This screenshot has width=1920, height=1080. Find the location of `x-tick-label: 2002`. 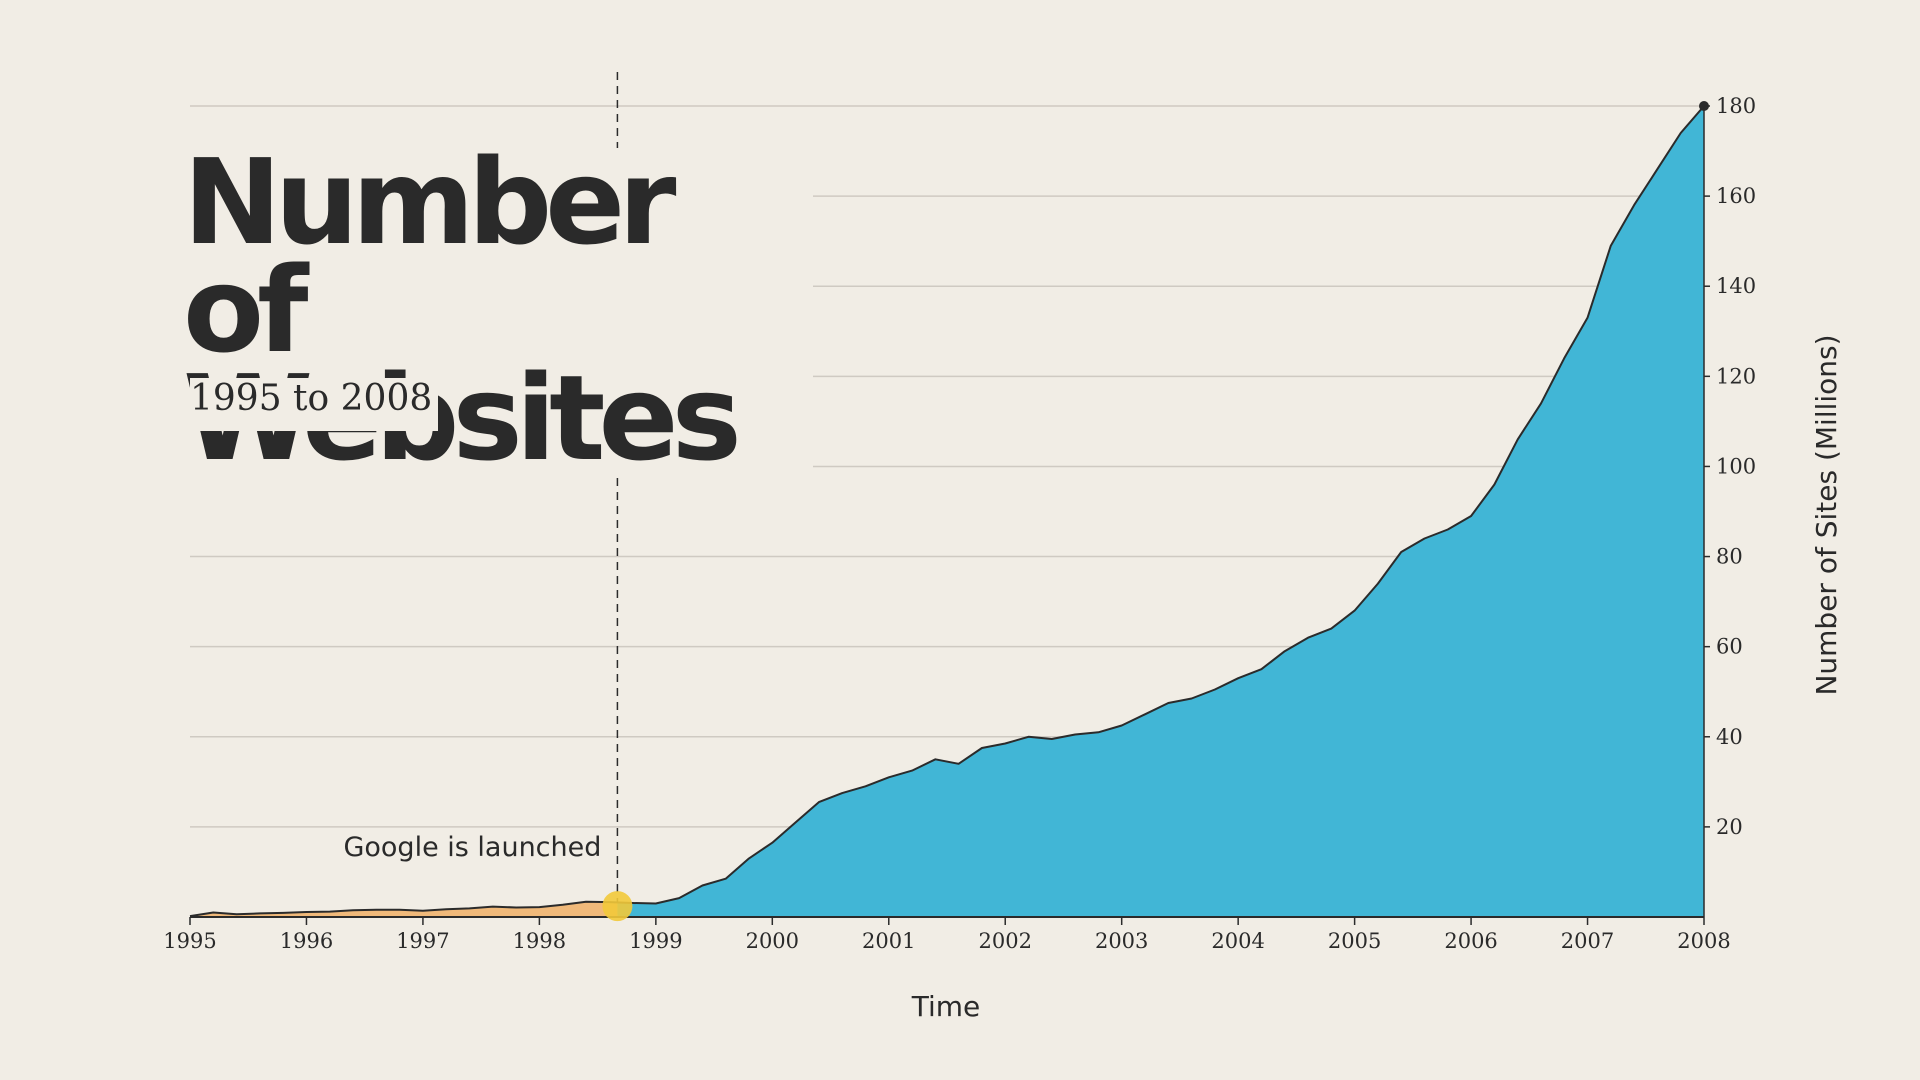

x-tick-label: 2002 is located at coordinates (1005, 941).